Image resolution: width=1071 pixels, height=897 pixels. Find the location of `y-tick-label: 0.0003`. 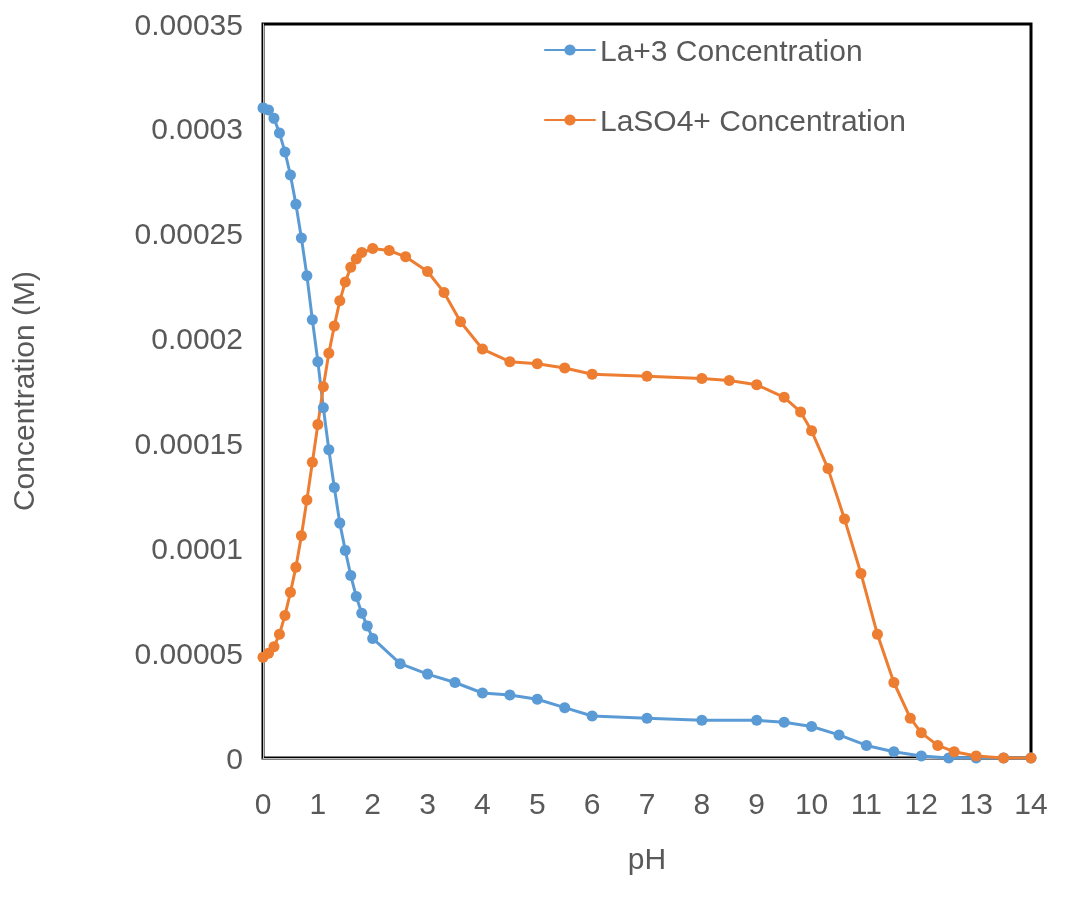

y-tick-label: 0.0003 is located at coordinates (197, 129).